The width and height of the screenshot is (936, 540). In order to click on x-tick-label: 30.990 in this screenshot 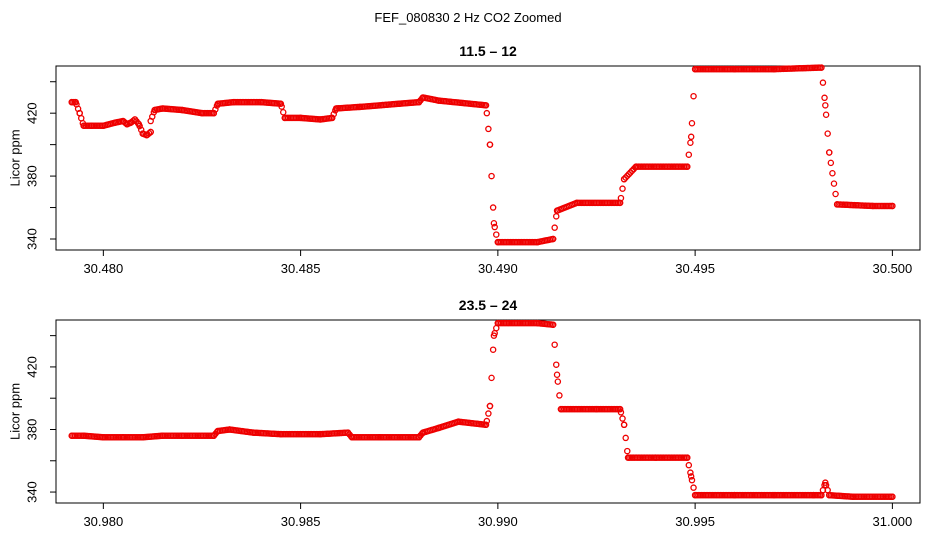, I will do `click(498, 521)`.